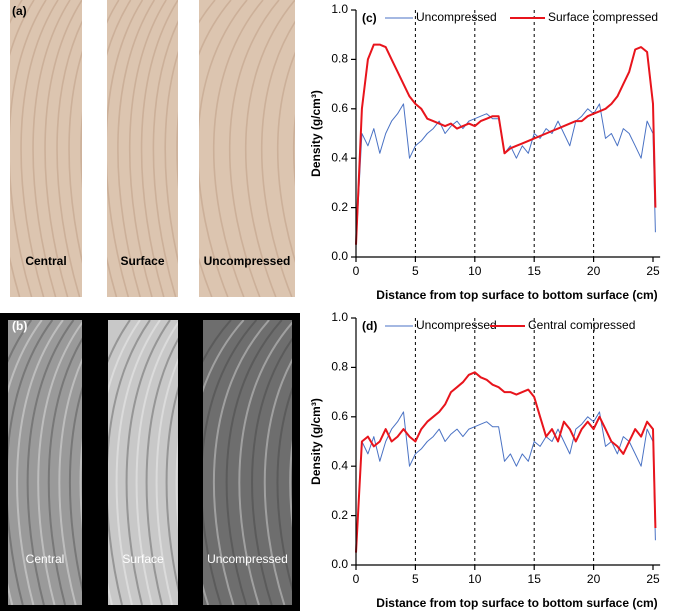 This screenshot has height=611, width=685. Describe the element at coordinates (19, 326) in the screenshot. I see `panel-label: (b)` at that location.